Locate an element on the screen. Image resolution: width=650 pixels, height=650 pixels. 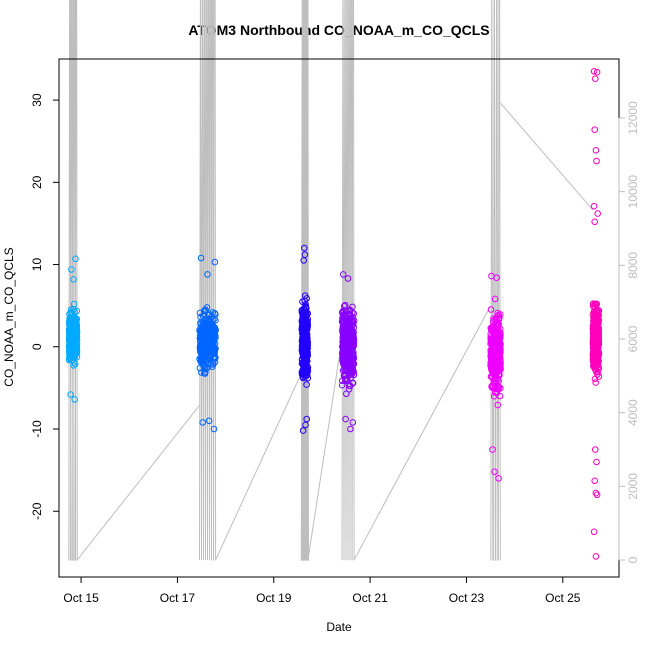
y-tick-label: 0 is located at coordinates (37, 346).